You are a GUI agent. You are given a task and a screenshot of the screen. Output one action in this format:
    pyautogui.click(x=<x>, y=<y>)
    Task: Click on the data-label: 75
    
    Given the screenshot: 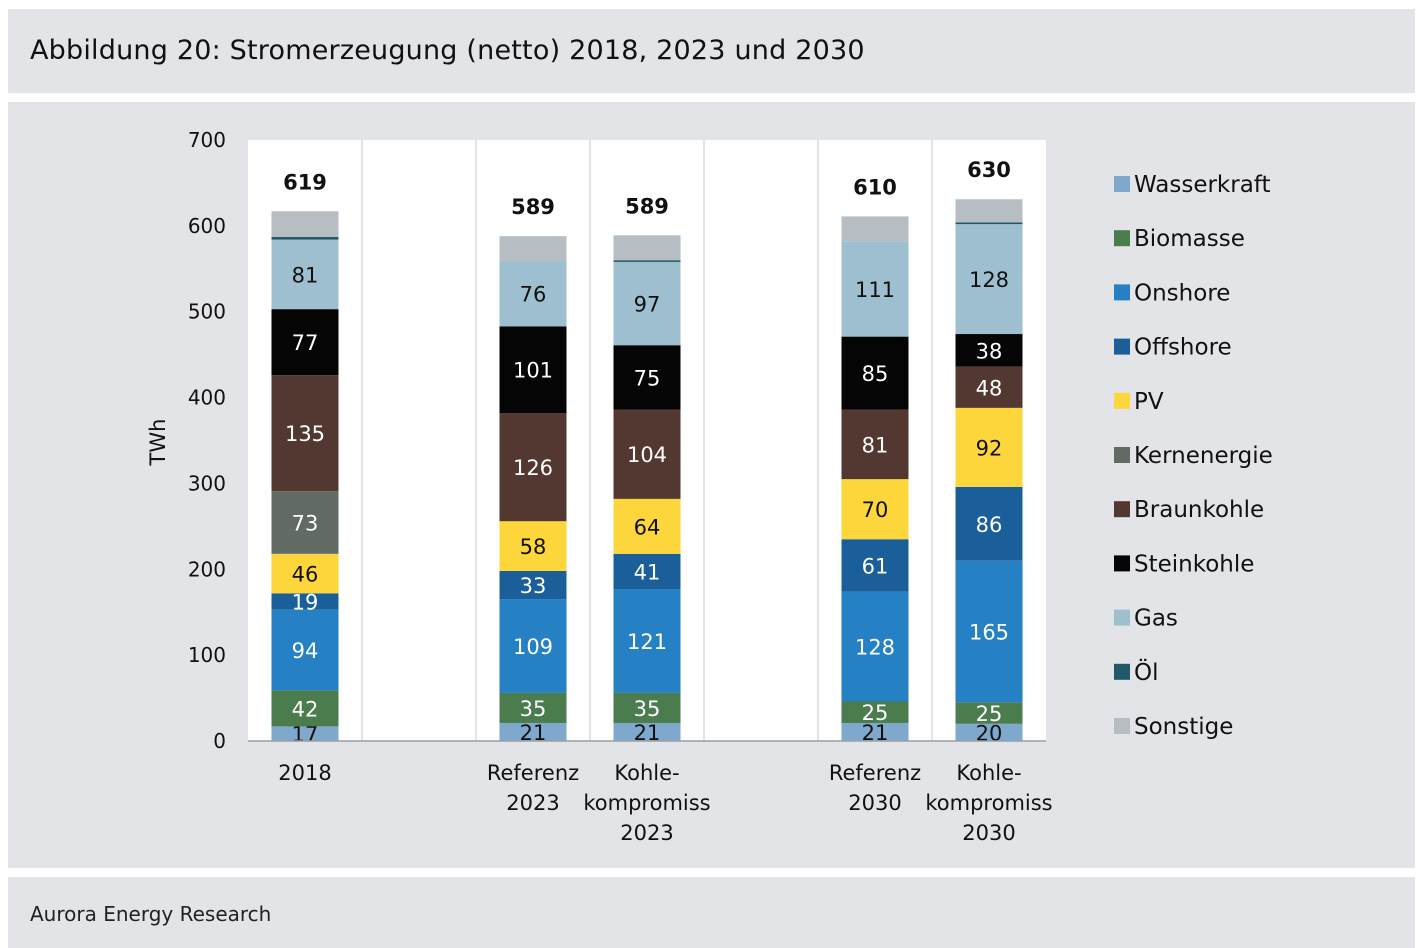 What is the action you would take?
    pyautogui.click(x=647, y=378)
    